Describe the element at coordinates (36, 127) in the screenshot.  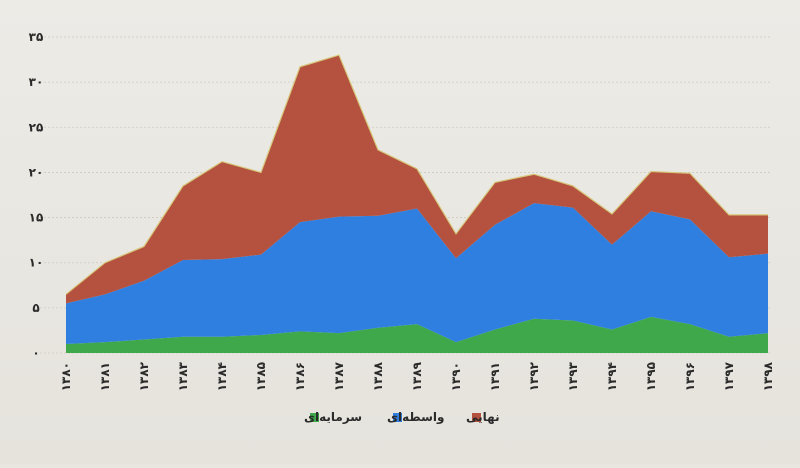
I see `y-tick-label: ۲۵` at that location.